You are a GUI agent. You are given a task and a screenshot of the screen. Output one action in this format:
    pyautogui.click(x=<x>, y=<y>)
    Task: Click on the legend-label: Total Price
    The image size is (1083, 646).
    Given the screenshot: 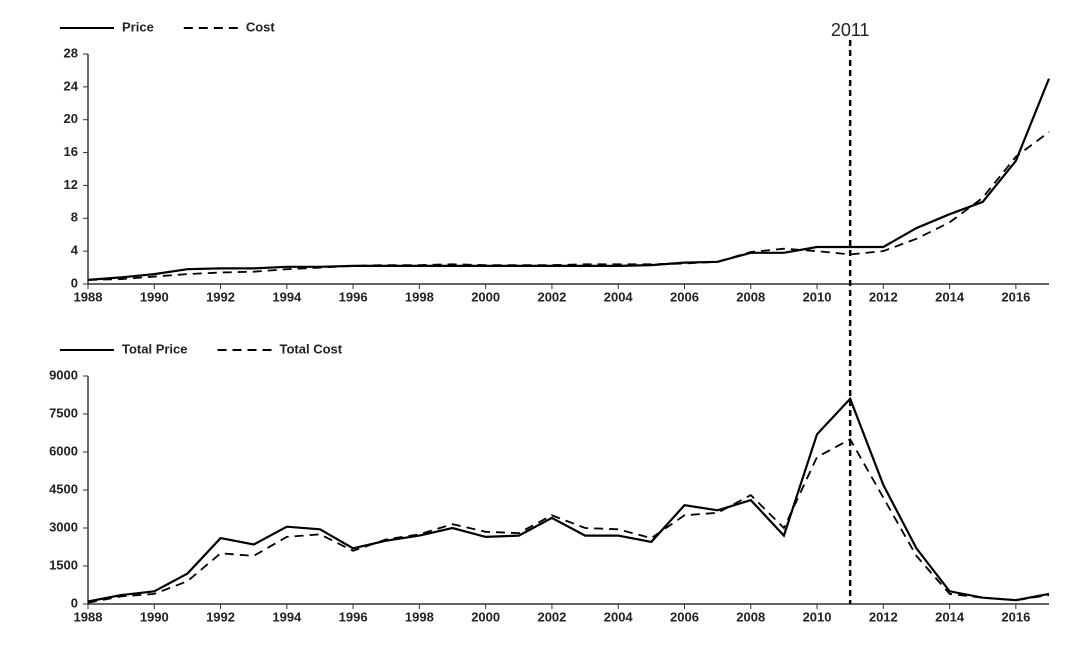 What is the action you would take?
    pyautogui.click(x=155, y=348)
    